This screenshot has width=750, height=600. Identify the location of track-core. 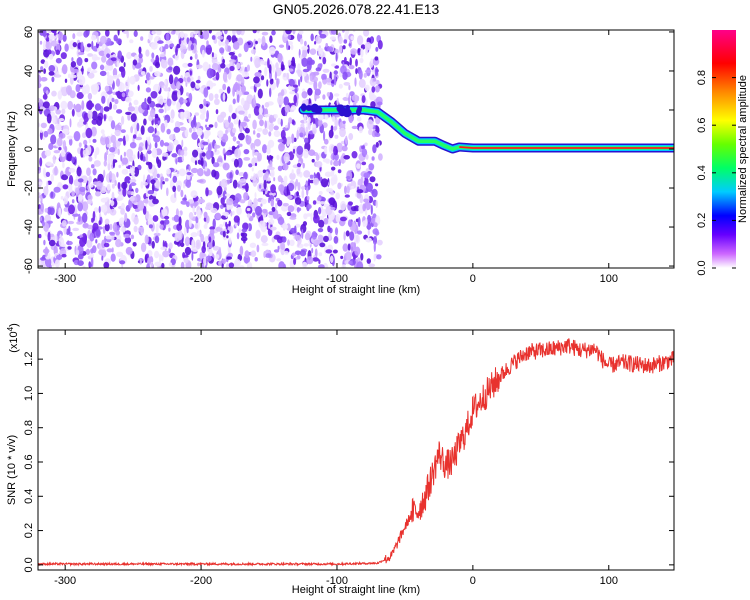
(566, 147).